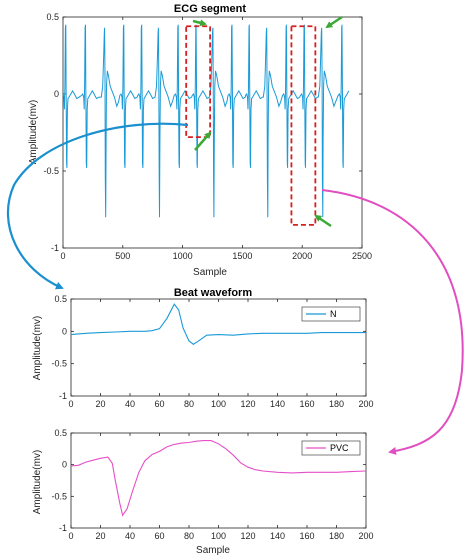  I want to click on pvc-legend-box, so click(331, 448).